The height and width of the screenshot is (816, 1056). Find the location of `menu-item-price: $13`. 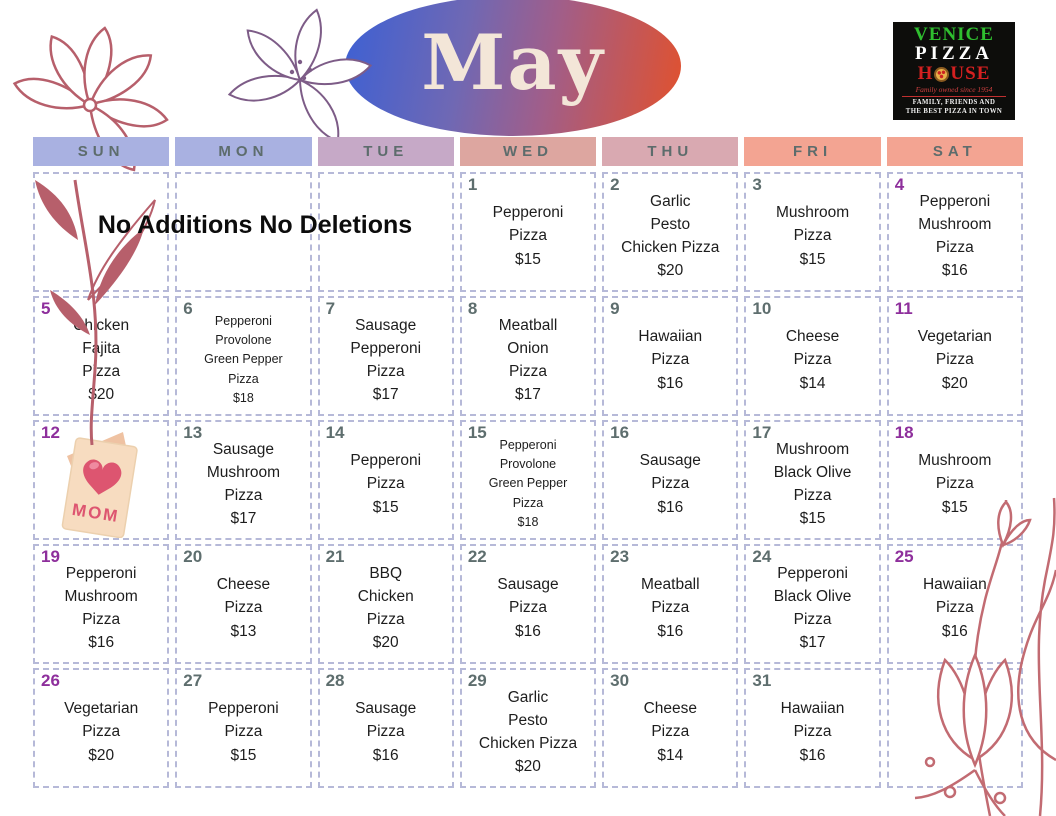

menu-item-price: $13 is located at coordinates (243, 631).